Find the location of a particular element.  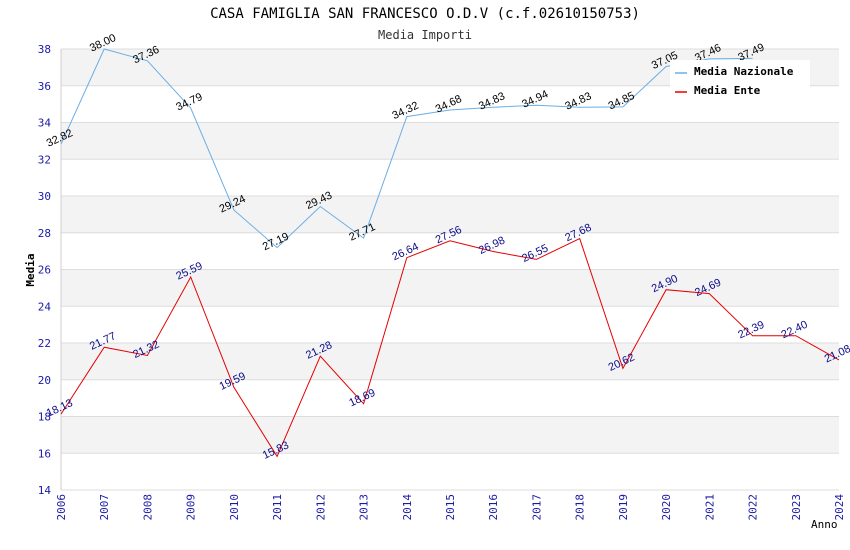

x-axis-label: Anno is located at coordinates (824, 524).